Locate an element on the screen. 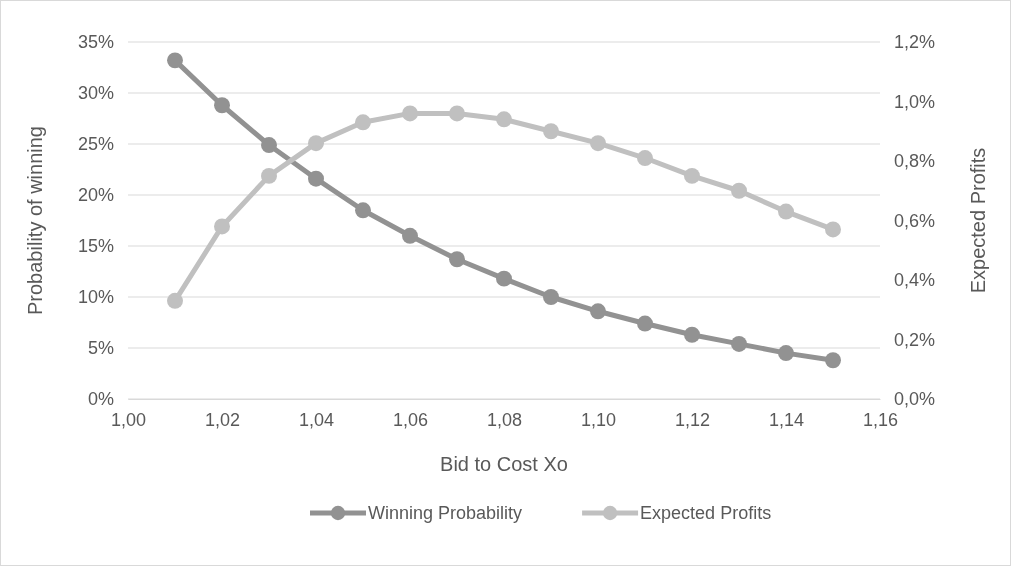 Image resolution: width=1019 pixels, height=573 pixels. x-tick-label: 1,12 is located at coordinates (692, 419).